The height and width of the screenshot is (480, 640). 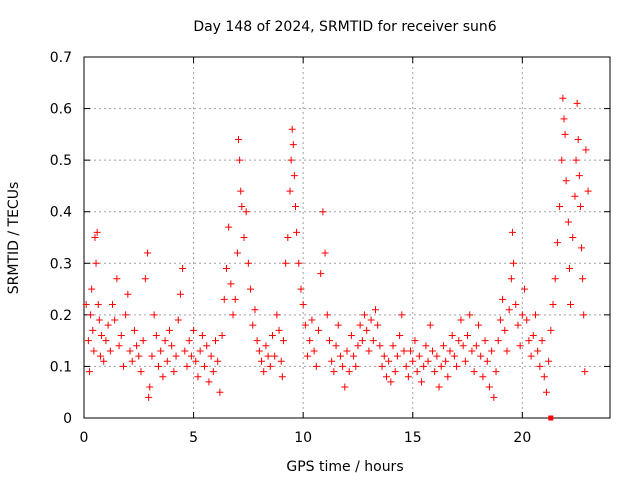 What do you see at coordinates (67, 419) in the screenshot?
I see `y-tick-label: 0` at bounding box center [67, 419].